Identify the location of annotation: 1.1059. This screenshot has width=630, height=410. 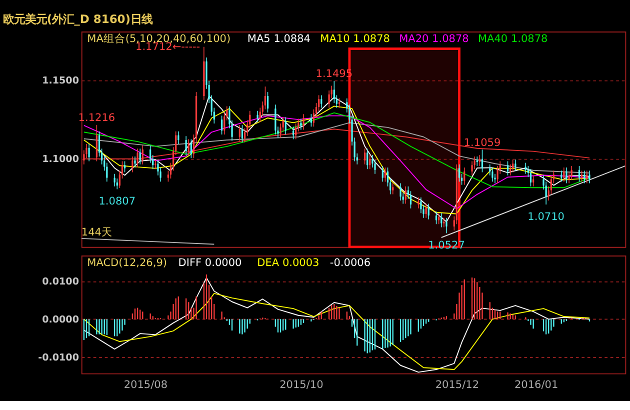
(482, 142).